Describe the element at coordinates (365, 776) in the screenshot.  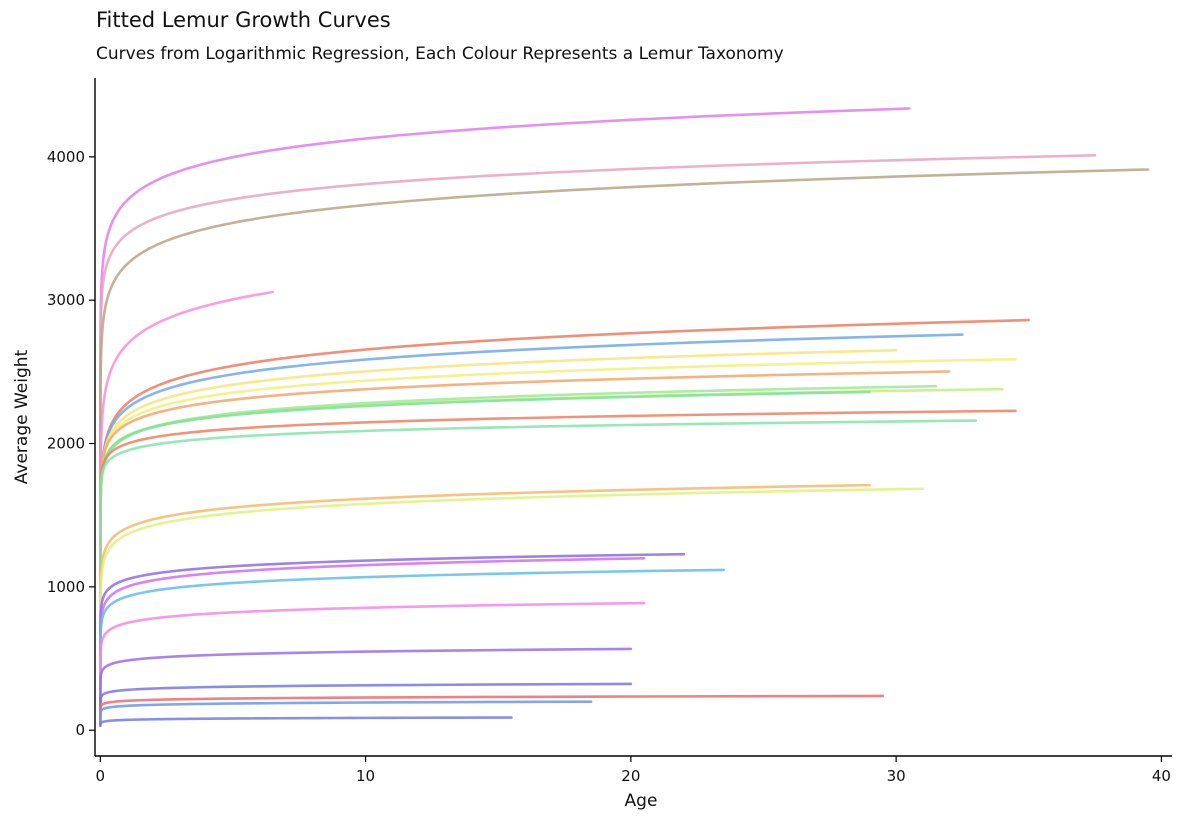
I see `x-tick-label: 10` at that location.